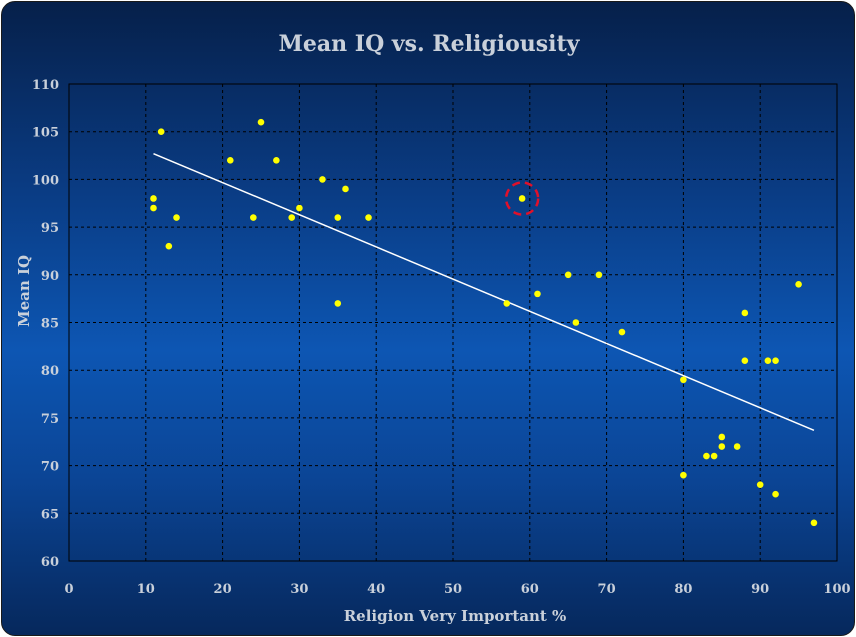 The width and height of the screenshot is (856, 637). I want to click on x-tick-label: 40, so click(376, 589).